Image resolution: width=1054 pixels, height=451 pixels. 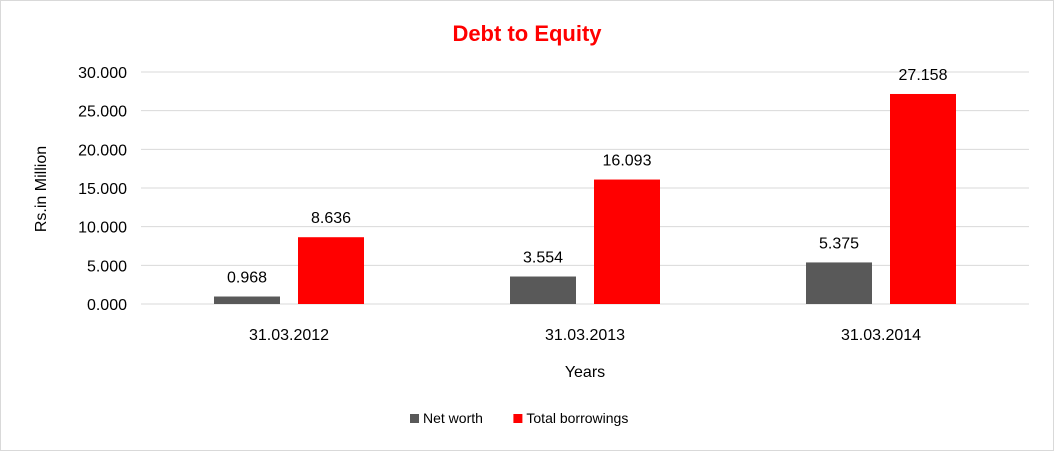 I want to click on data-label: 5.375, so click(x=839, y=243).